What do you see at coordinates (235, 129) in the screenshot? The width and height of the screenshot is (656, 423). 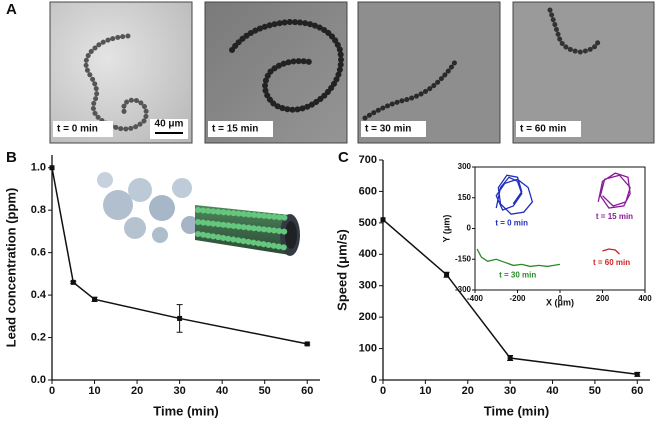 I see `caption: t = 15 min` at bounding box center [235, 129].